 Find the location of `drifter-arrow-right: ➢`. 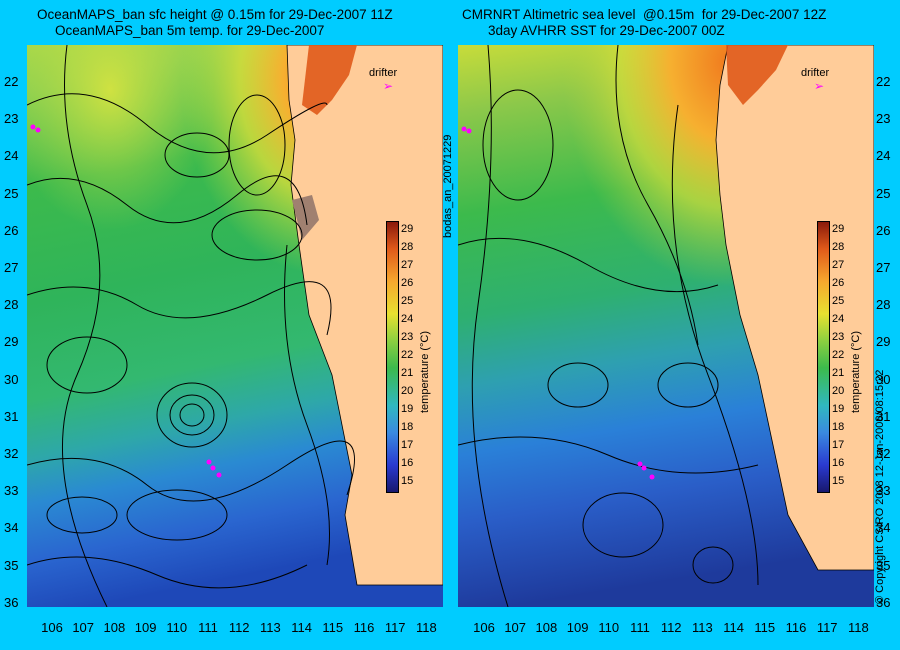

drifter-arrow-right: ➢ is located at coordinates (819, 86).